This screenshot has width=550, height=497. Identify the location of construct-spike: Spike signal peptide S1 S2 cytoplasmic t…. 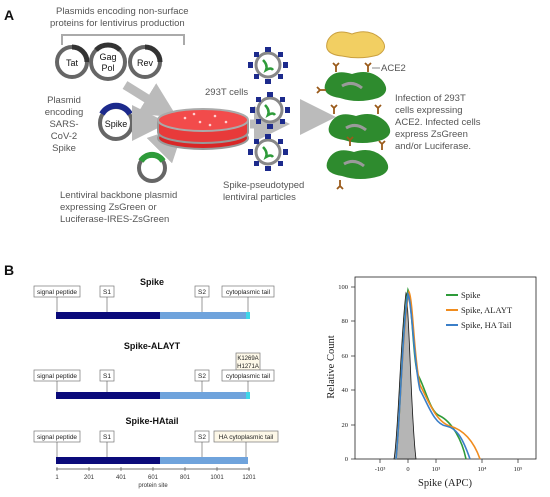
(154, 298).